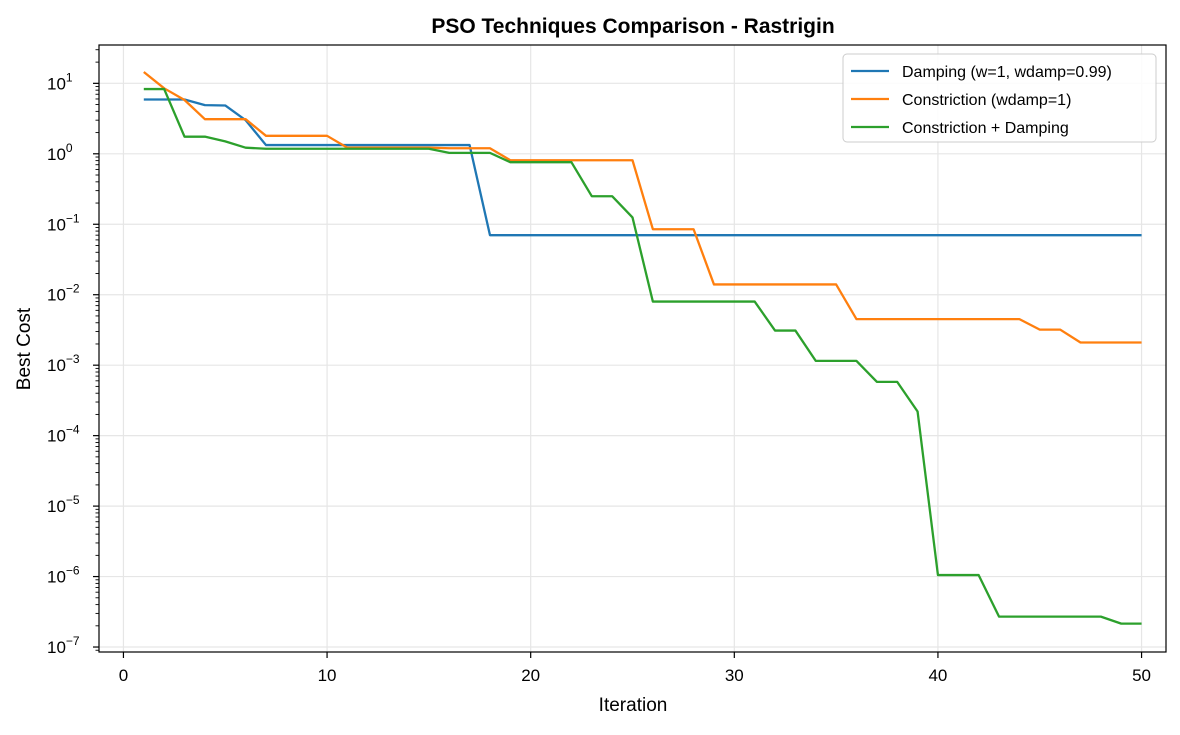  I want to click on x-tick-label: 30, so click(734, 675).